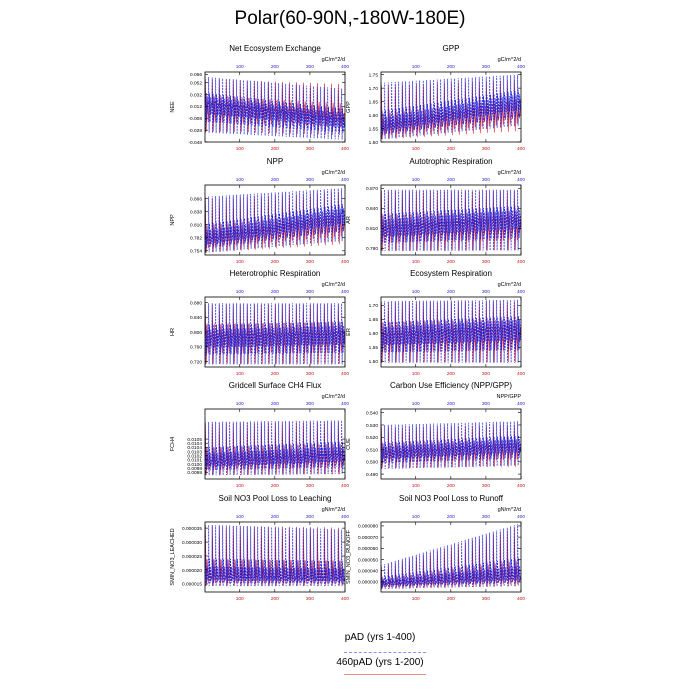  Describe the element at coordinates (451, 498) in the screenshot. I see `chart-title: Soil NO3 Pool Loss to Runoff` at that location.